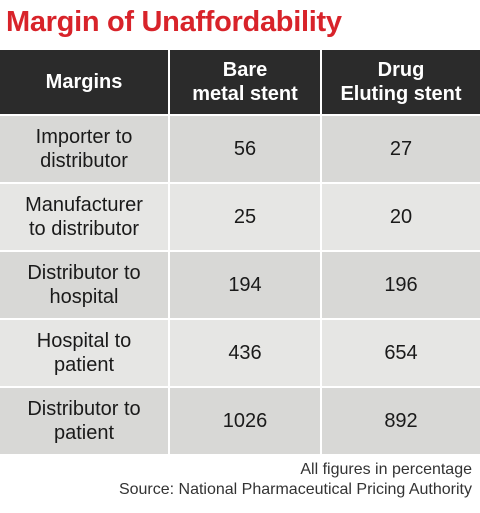  Describe the element at coordinates (244, 285) in the screenshot. I see `bare-metal-value: 194` at that location.